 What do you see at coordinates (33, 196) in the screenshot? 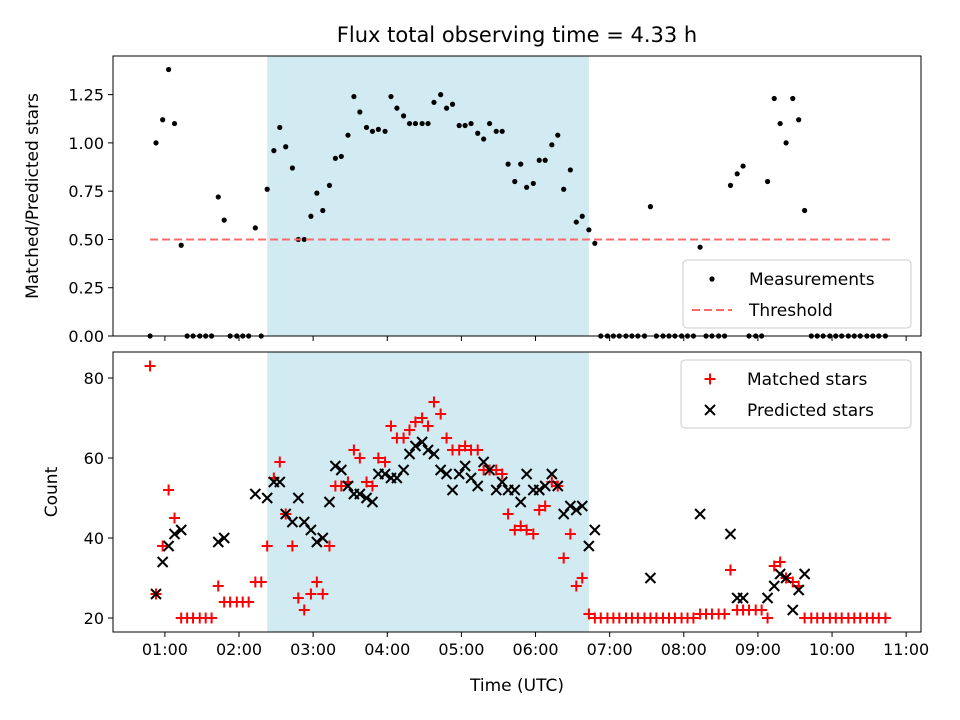
I see `ratio-y-axis-label: Matched/Predicted stars` at bounding box center [33, 196].